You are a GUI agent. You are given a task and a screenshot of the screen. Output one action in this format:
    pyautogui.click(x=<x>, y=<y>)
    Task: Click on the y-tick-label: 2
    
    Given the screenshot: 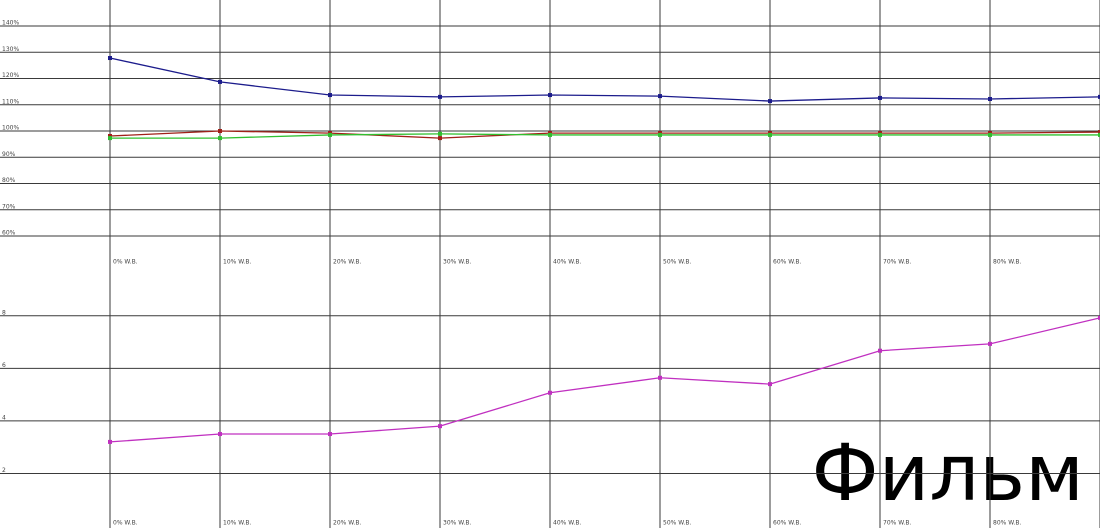 What is the action you would take?
    pyautogui.click(x=4, y=470)
    